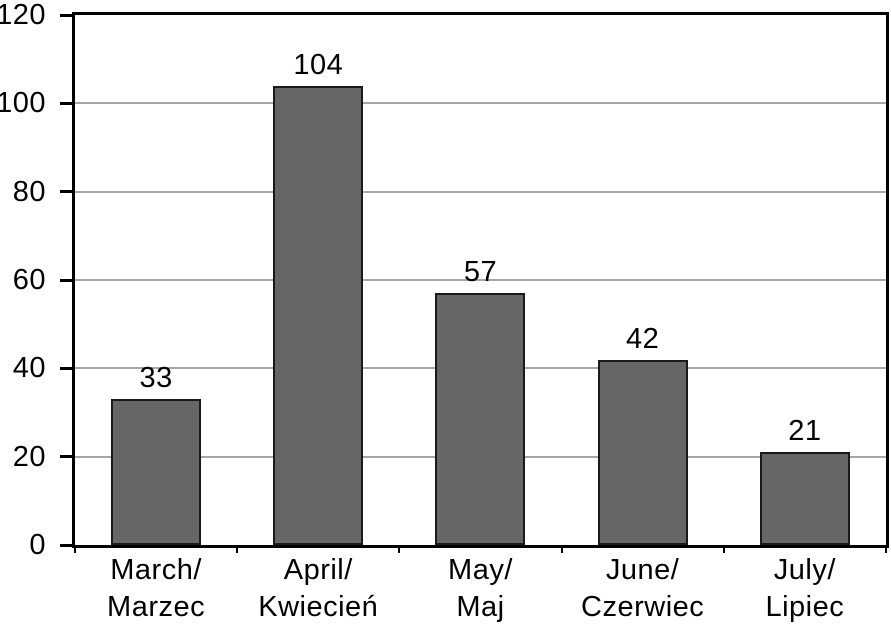  What do you see at coordinates (23, 15) in the screenshot?
I see `y-tick-label: 120` at bounding box center [23, 15].